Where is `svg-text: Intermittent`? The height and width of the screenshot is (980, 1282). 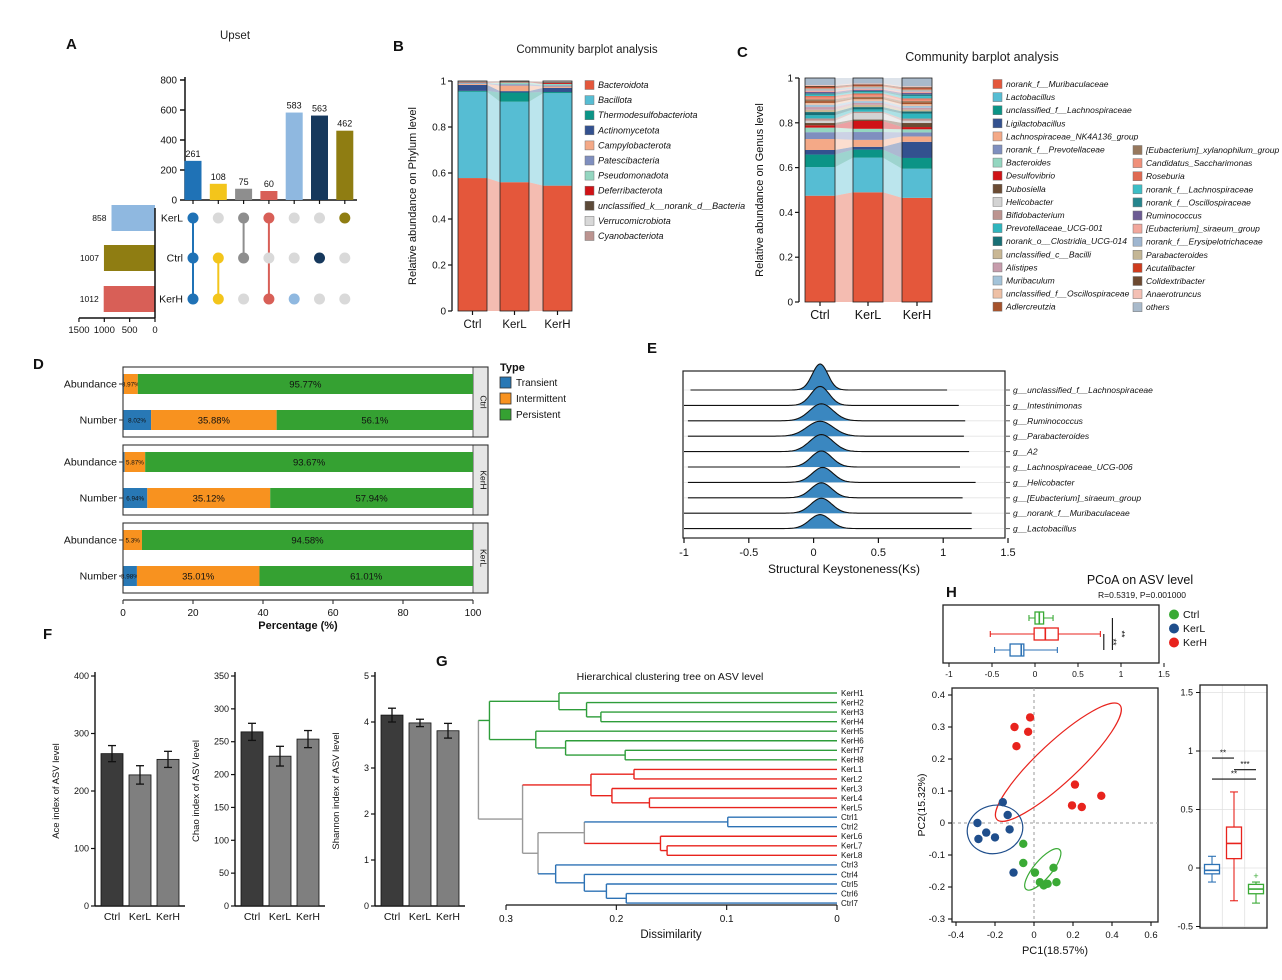 svg-text: Intermittent is located at coordinates (541, 399).